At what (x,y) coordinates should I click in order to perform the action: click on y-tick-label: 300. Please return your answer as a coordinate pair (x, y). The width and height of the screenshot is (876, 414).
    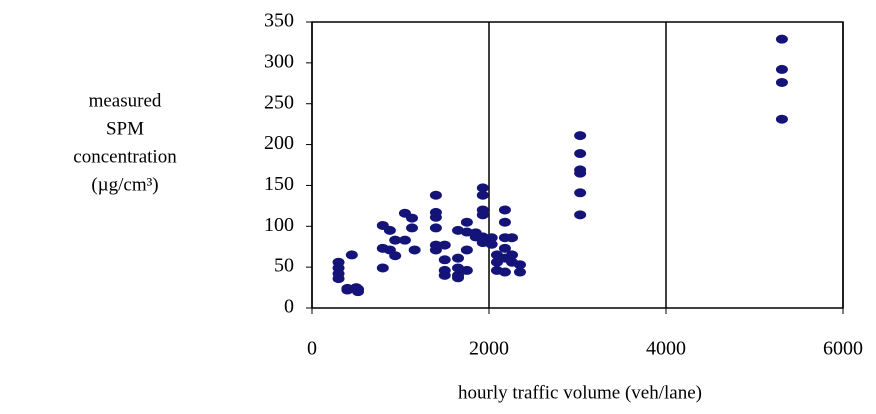
    Looking at the image, I should click on (279, 61).